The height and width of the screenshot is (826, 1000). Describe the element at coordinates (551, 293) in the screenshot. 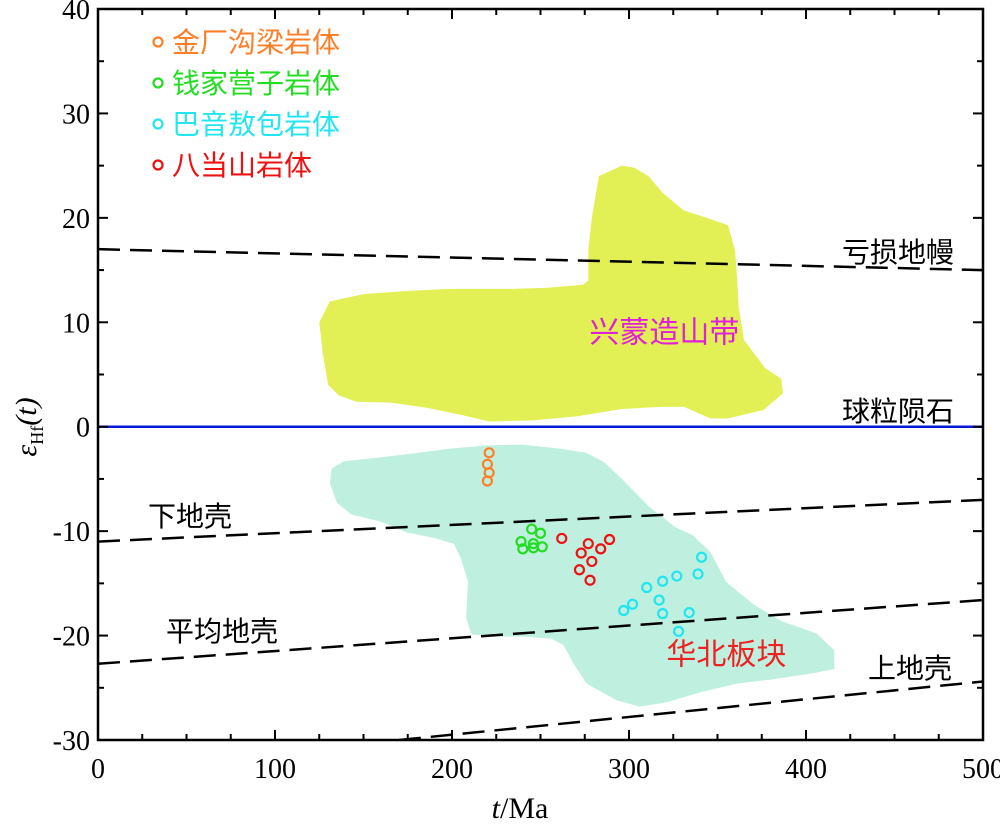

I see `region-1-area` at that location.